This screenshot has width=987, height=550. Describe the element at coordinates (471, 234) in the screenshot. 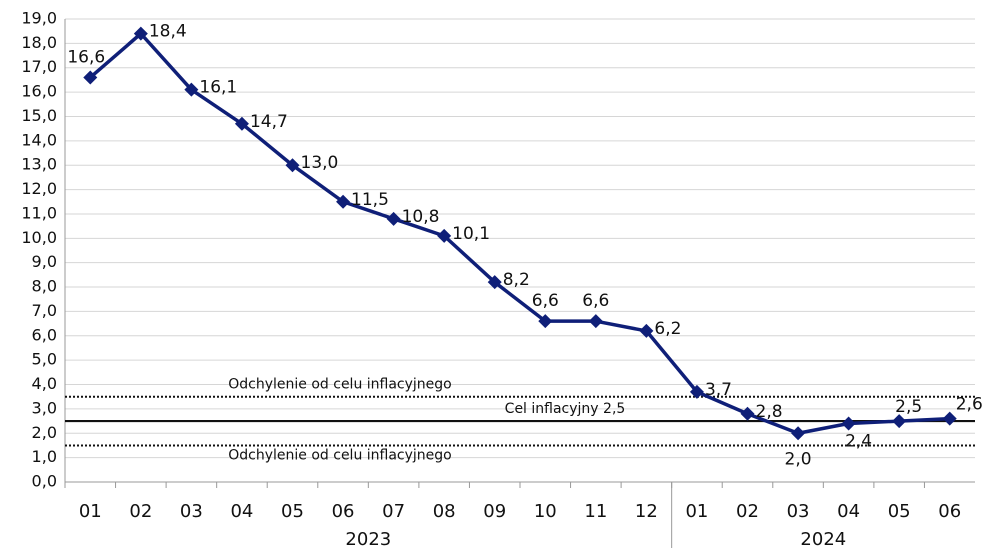

I see `data-label: 10,1` at that location.